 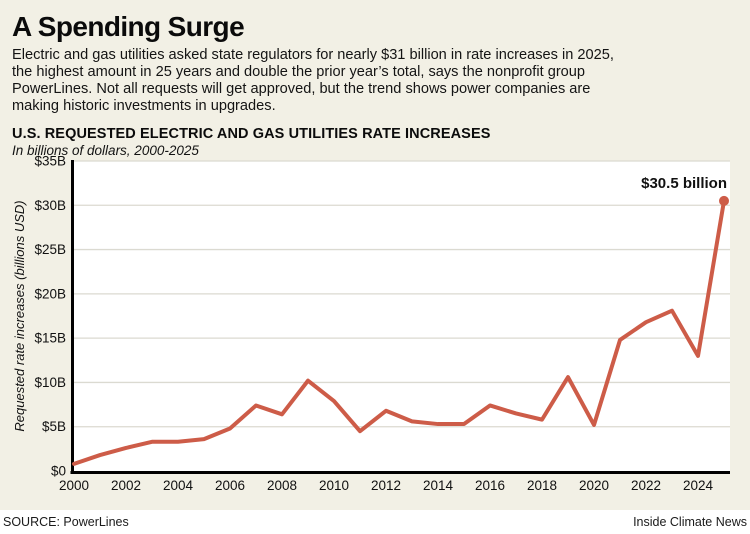 What do you see at coordinates (724, 200) in the screenshot?
I see `end-point-dot` at bounding box center [724, 200].